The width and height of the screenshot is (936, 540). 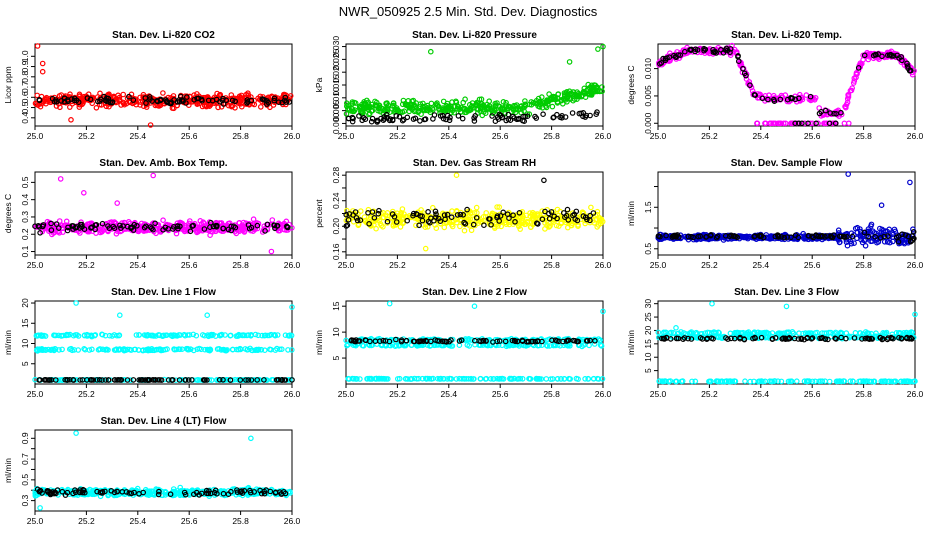 I want to click on panel-title: Stan. Dev. Li-820 CO2, so click(x=163, y=35).